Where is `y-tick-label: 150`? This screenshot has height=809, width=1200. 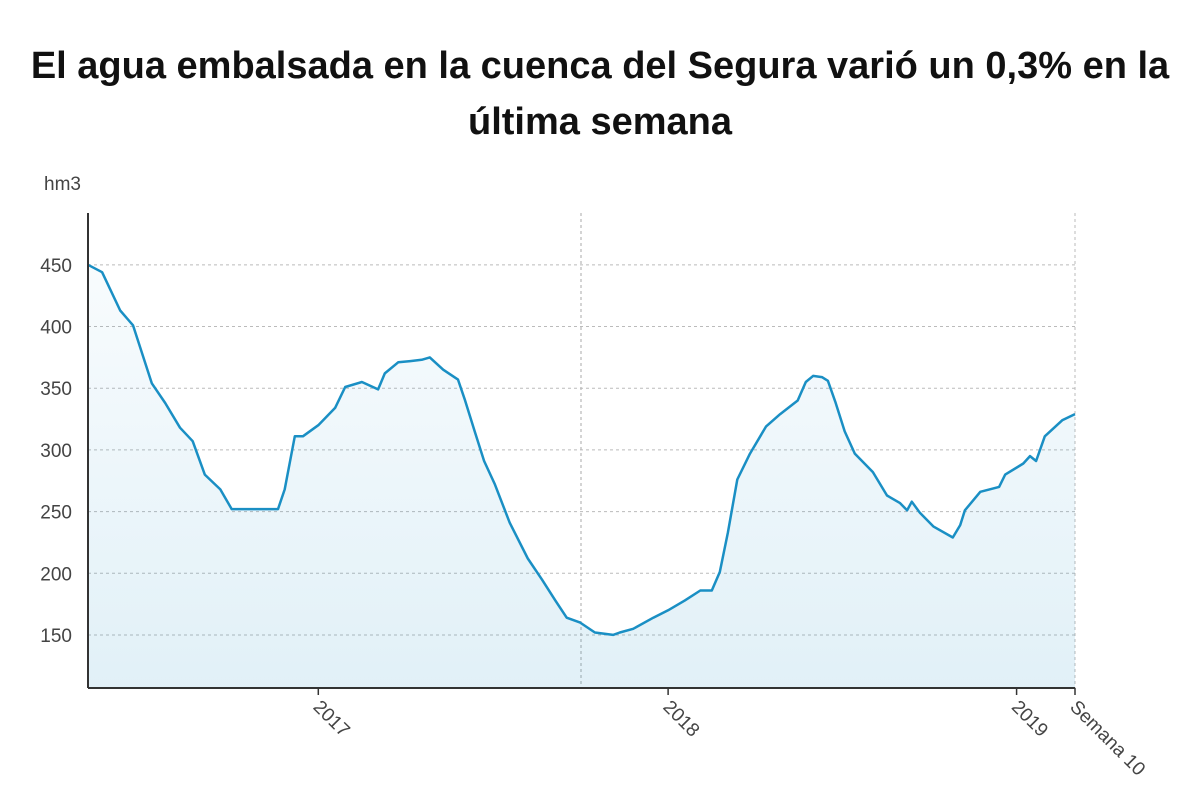
y-tick-label: 150 is located at coordinates (56, 636).